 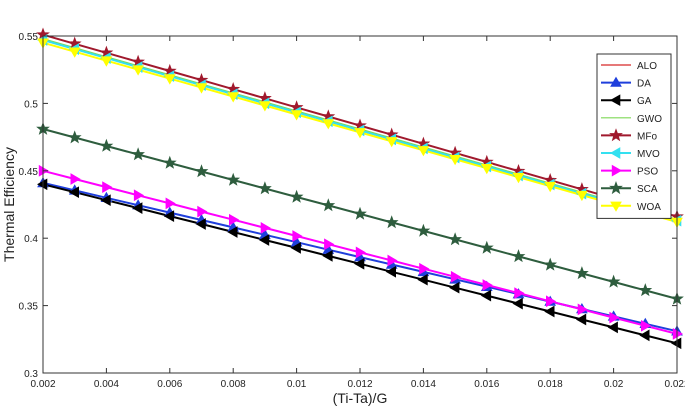 What do you see at coordinates (9, 204) in the screenshot?
I see `y-axis-label: Thermal Efficiency` at bounding box center [9, 204].